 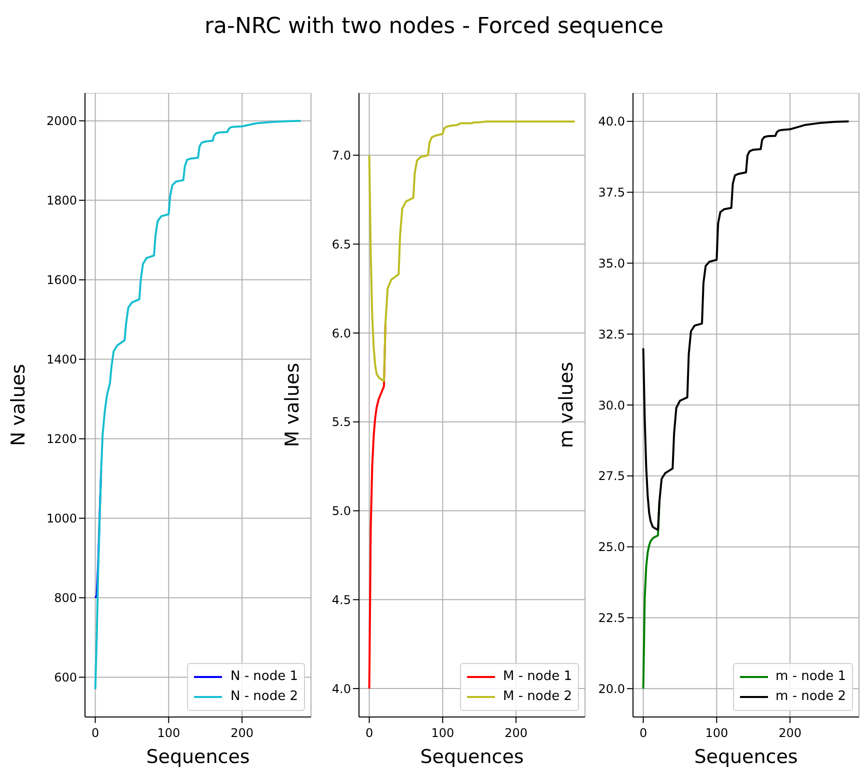 I want to click on y-tick-label: 4.5, so click(x=341, y=599).